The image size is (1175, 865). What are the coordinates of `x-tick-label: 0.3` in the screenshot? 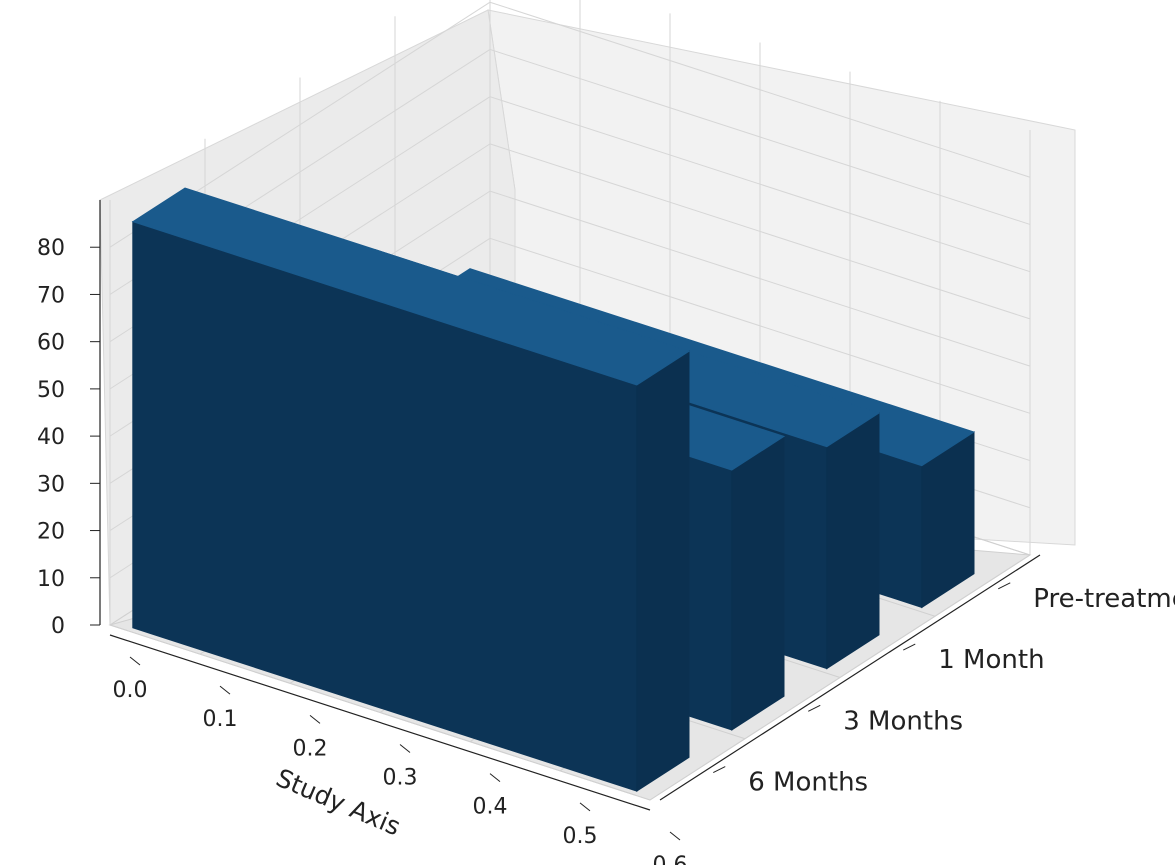 It's located at (400, 778).